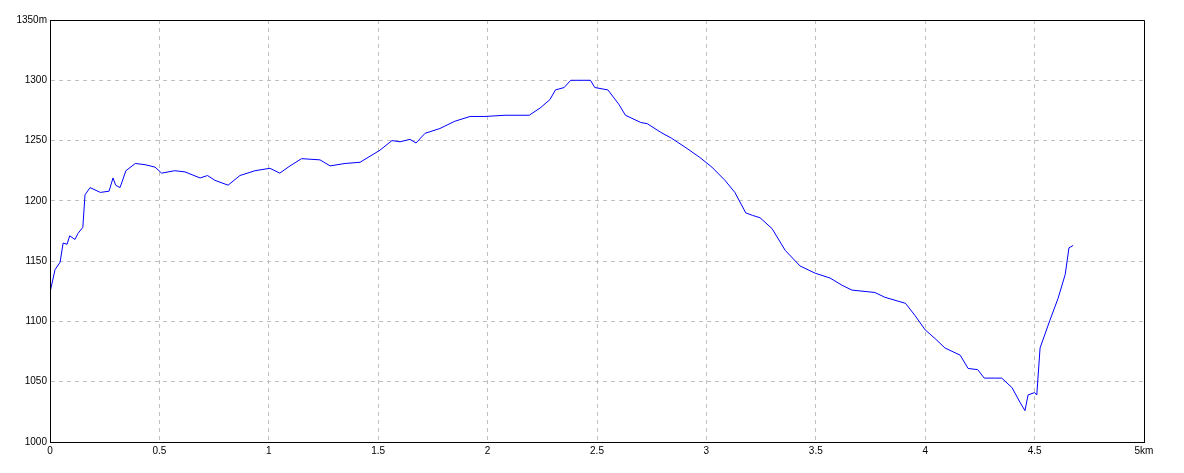  What do you see at coordinates (31, 19) in the screenshot?
I see `y-tick-label: 1350m` at bounding box center [31, 19].